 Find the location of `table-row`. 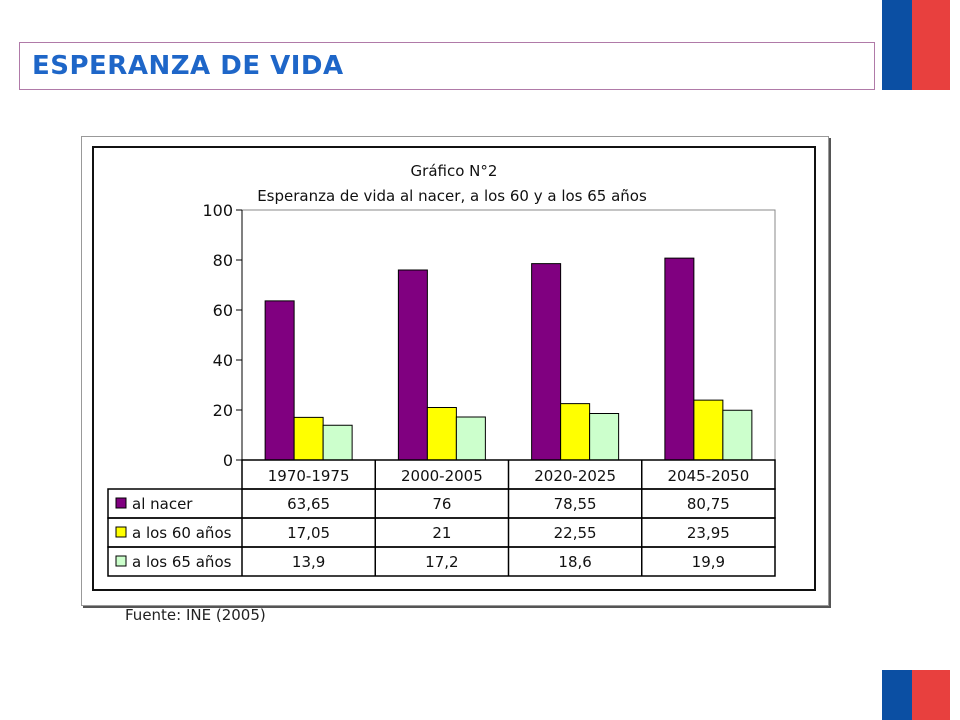

table-row is located at coordinates (441, 561).